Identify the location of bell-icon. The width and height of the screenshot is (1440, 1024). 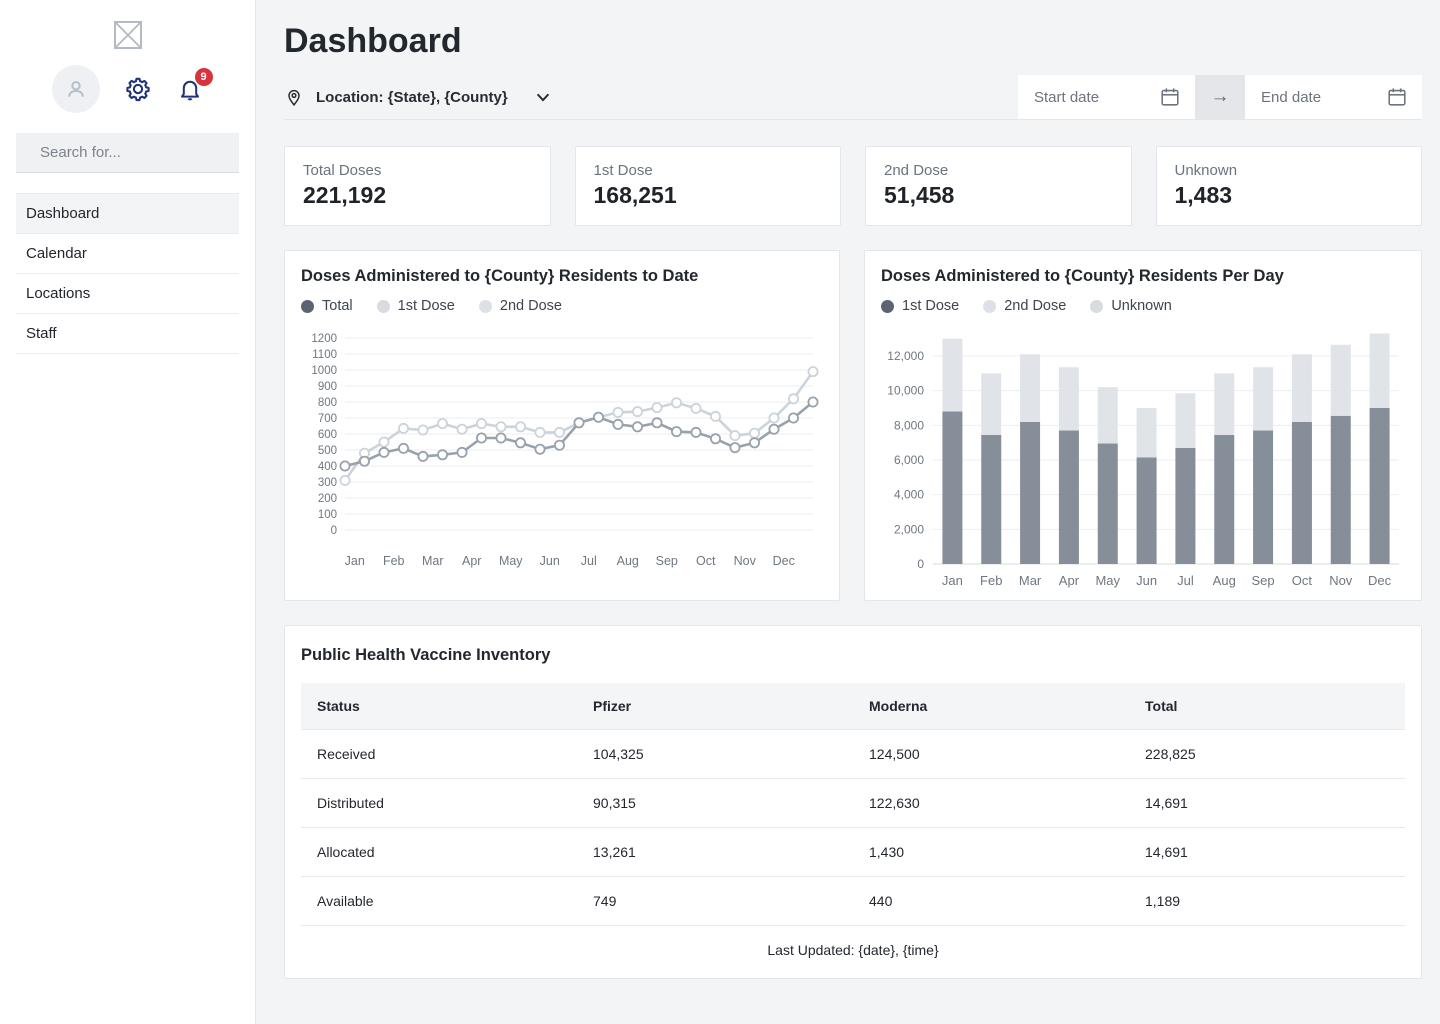
(189, 90).